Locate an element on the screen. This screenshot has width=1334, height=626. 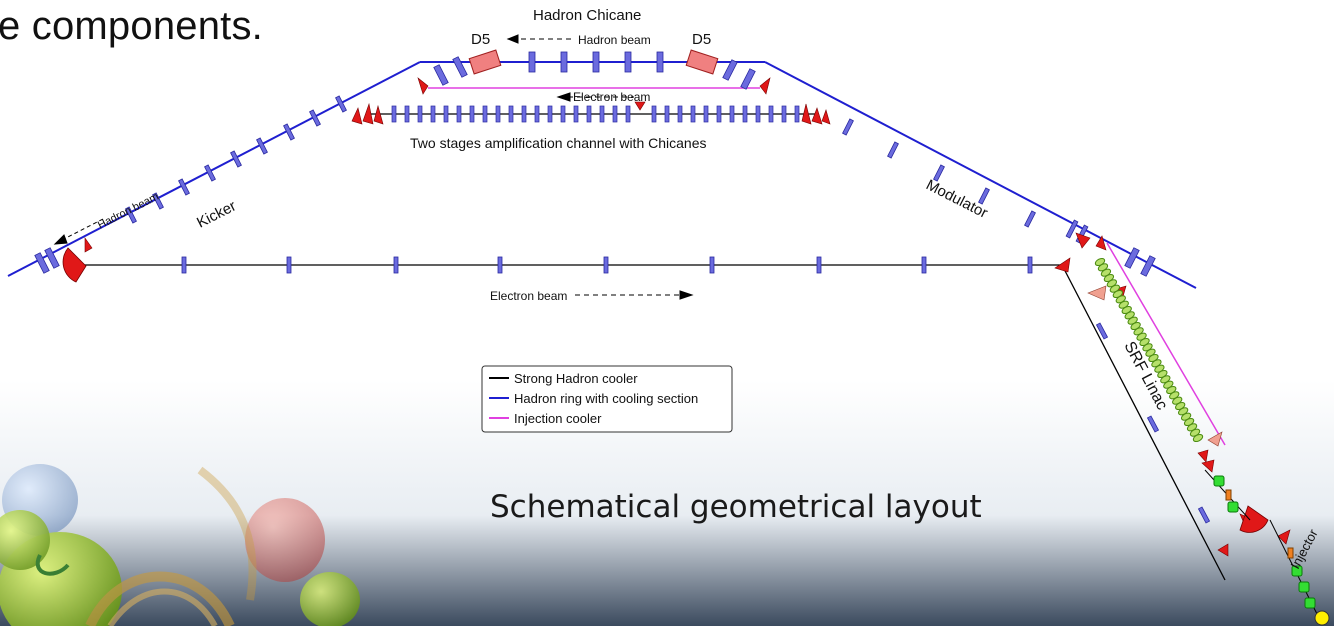
injector-line is located at coordinates (1267, 547).